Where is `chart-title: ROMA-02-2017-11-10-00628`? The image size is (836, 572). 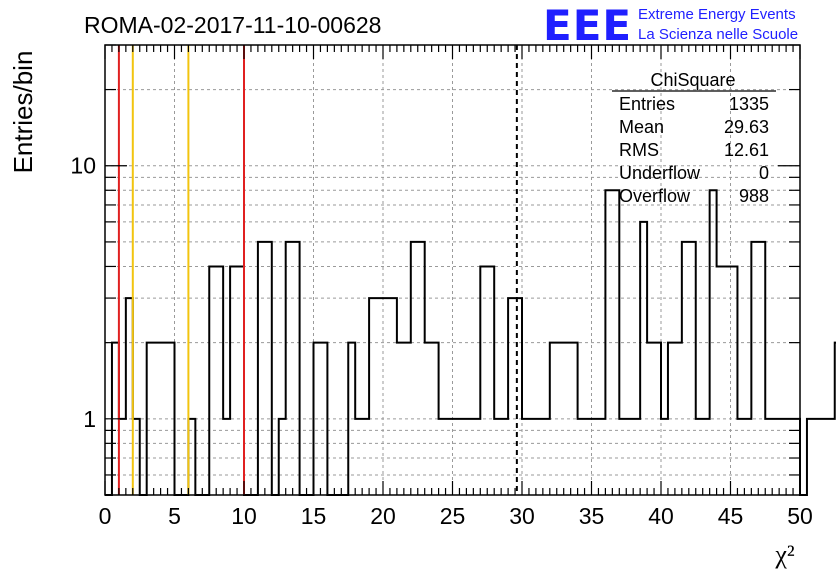 chart-title: ROMA-02-2017-11-10-00628 is located at coordinates (232, 25).